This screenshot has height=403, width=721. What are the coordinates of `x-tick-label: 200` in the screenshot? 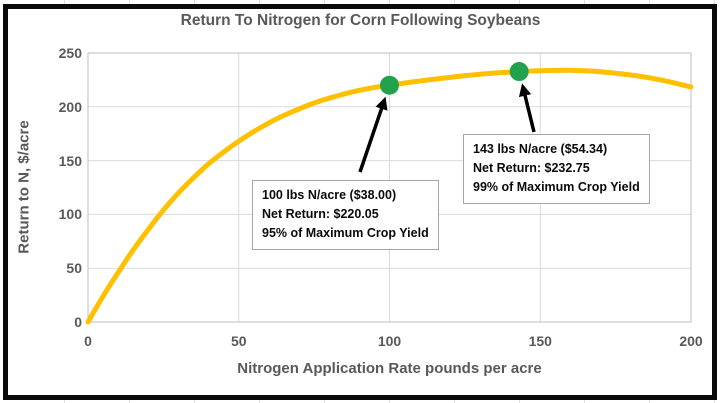 It's located at (691, 341).